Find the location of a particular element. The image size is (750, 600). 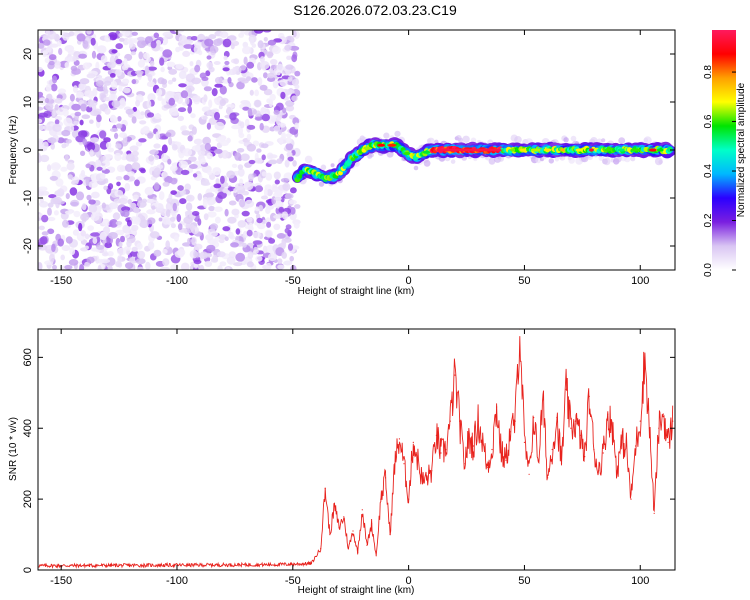

snr-ytick-label: 200 is located at coordinates (28, 499).